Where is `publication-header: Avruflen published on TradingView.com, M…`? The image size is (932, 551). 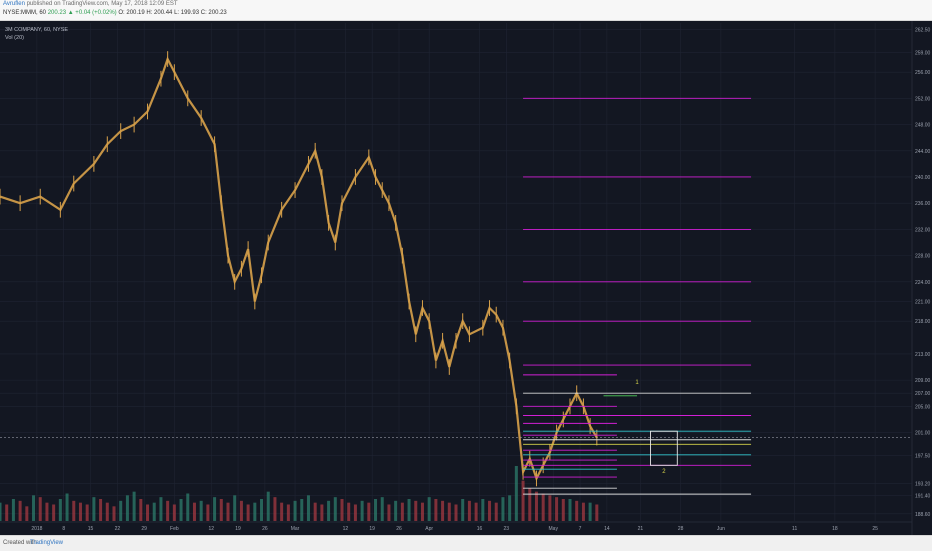 publication-header: Avruflen published on TradingView.com, M… is located at coordinates (466, 10).